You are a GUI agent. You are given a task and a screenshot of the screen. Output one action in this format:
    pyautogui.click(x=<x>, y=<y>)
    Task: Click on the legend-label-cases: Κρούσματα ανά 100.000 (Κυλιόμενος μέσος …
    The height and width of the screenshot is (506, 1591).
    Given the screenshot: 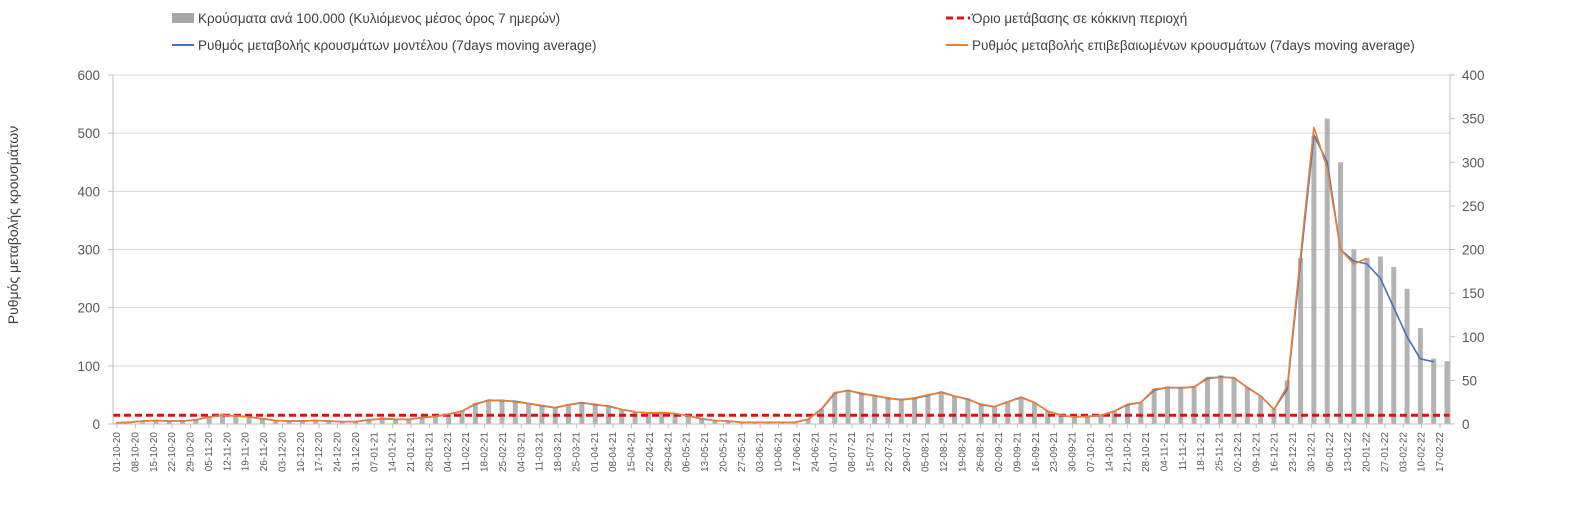 What is the action you would take?
    pyautogui.click(x=379, y=18)
    